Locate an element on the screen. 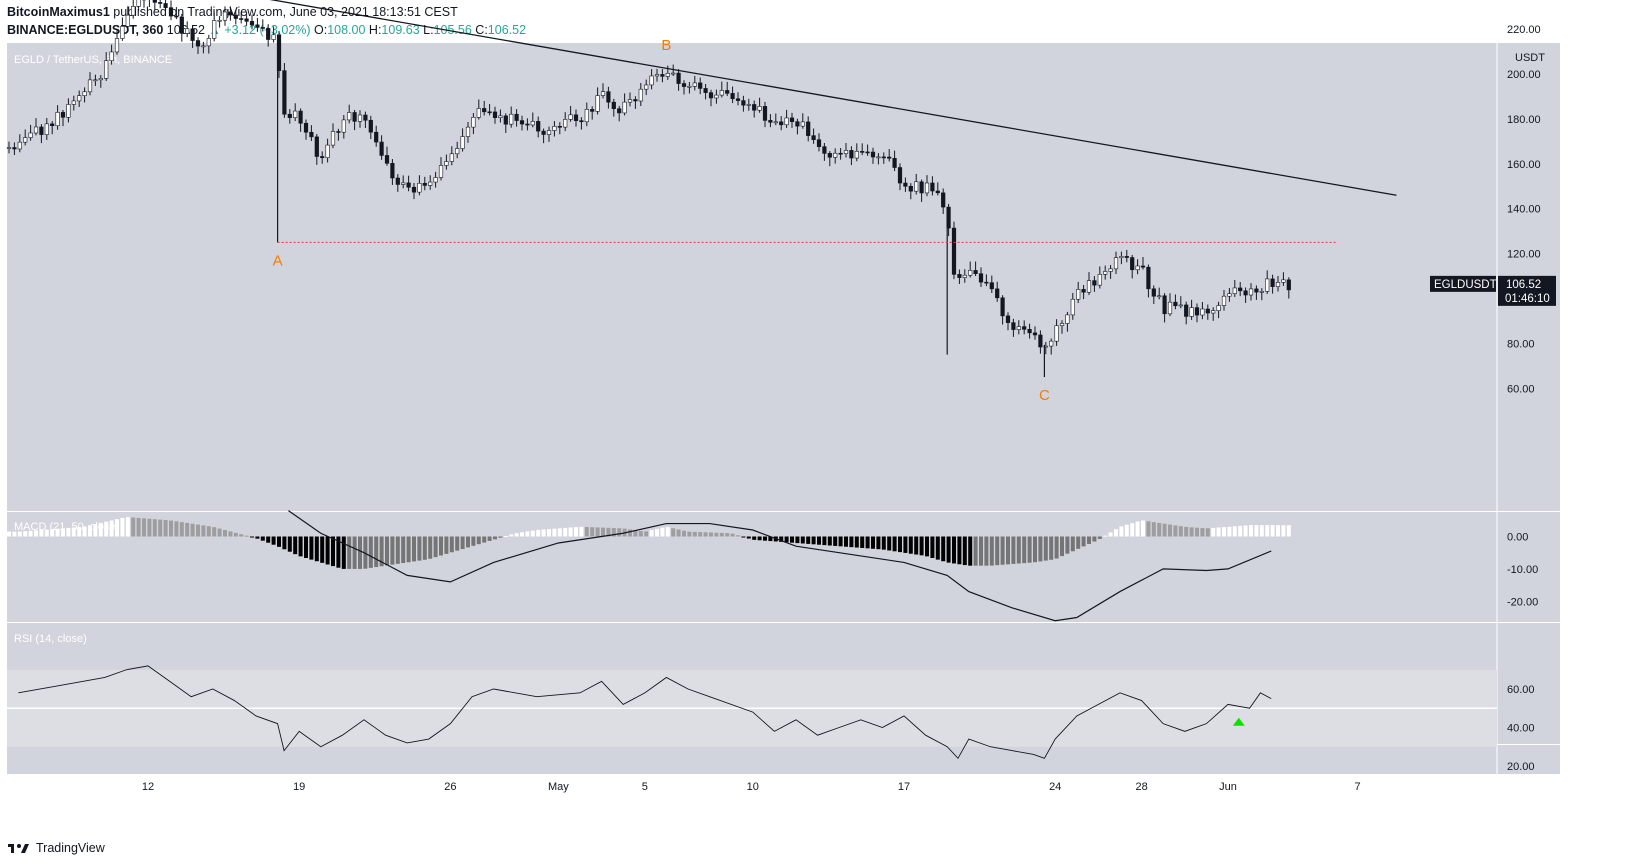 Image resolution: width=1627 pixels, height=867 pixels. price-tick-label: 120.00 is located at coordinates (1524, 255).